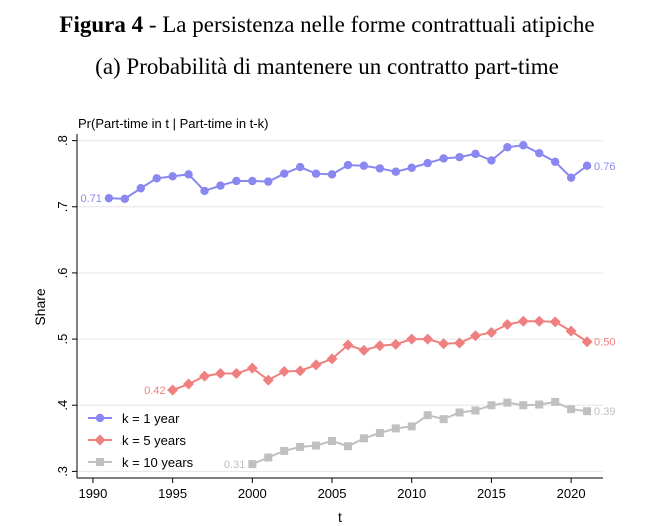 This screenshot has width=654, height=526. I want to click on x-tick-label: 2015, so click(491, 493).